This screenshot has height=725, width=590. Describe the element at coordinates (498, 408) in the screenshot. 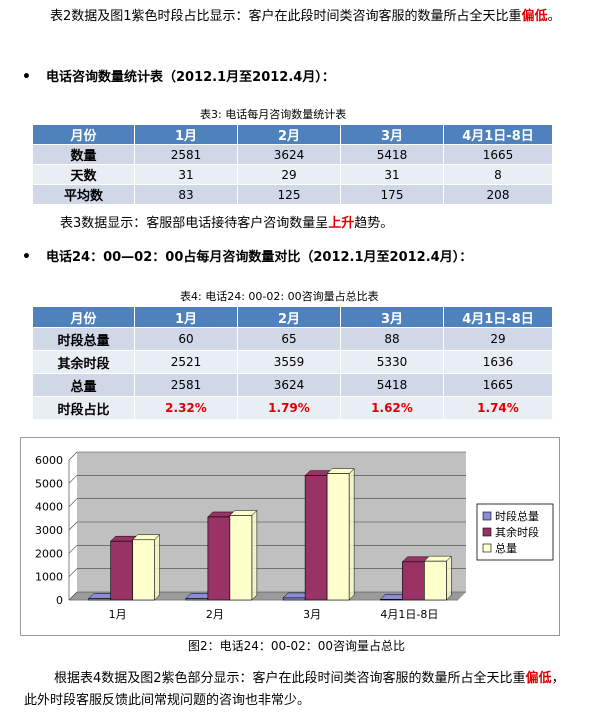

I see `percent-cell: 1.74%` at that location.